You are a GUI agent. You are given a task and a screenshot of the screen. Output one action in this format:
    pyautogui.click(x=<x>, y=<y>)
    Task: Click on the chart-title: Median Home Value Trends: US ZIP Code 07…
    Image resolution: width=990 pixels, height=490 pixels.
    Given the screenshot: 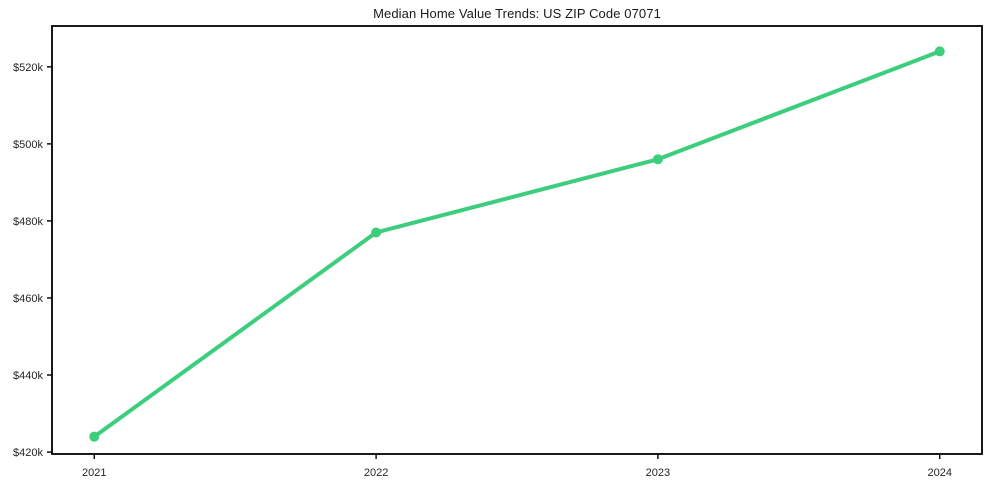 What is the action you would take?
    pyautogui.click(x=517, y=13)
    